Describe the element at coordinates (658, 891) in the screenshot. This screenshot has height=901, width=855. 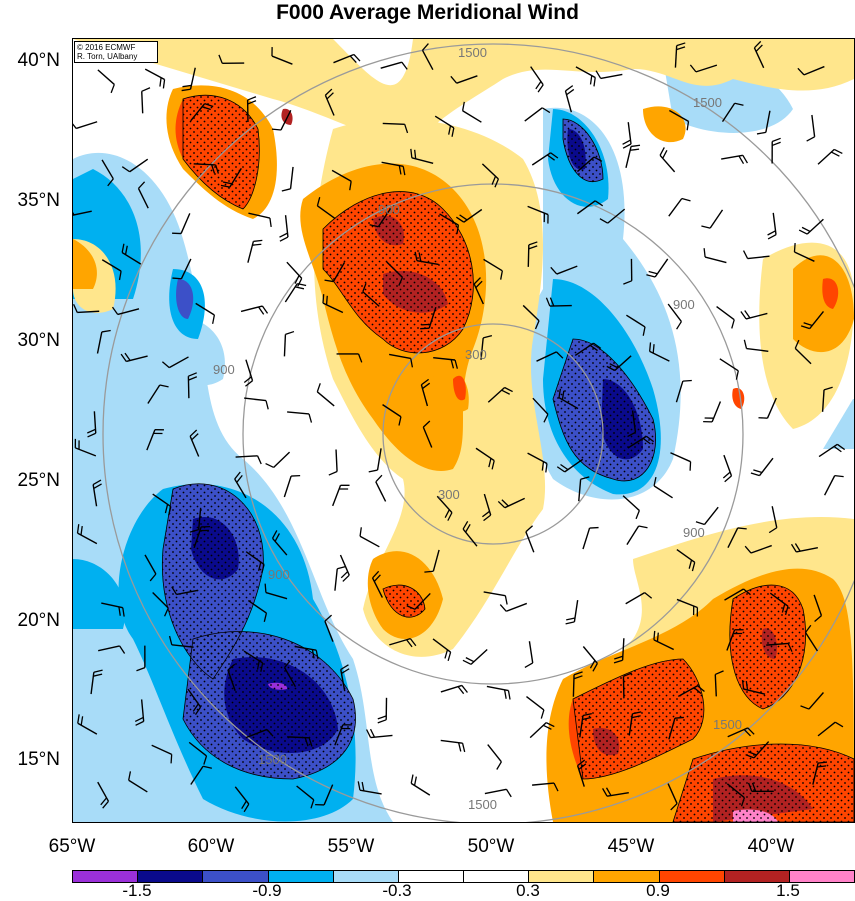
I see `colorbar-label: 0.9` at that location.